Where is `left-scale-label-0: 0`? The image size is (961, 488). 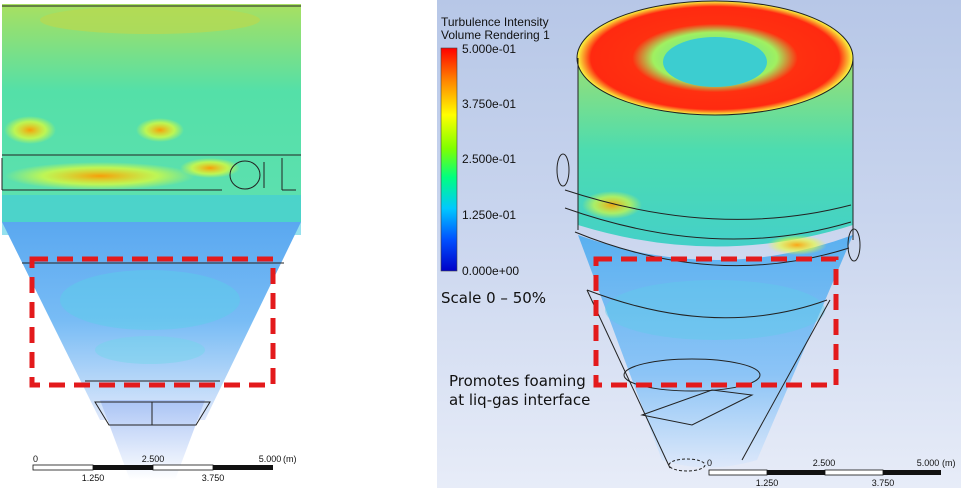 left-scale-label-0: 0 is located at coordinates (35, 459).